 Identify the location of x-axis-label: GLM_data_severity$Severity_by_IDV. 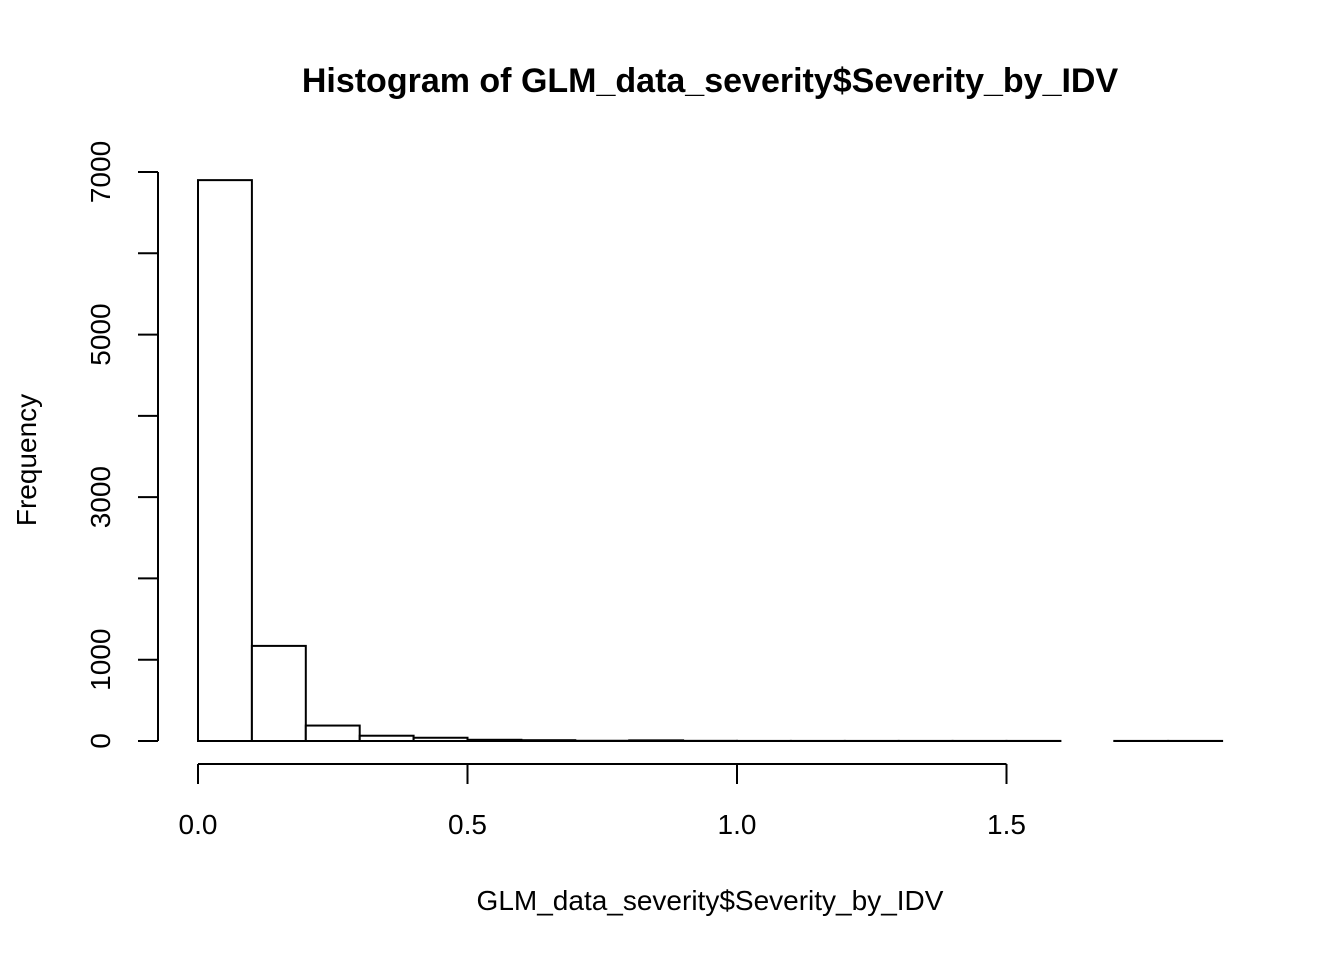
(710, 900).